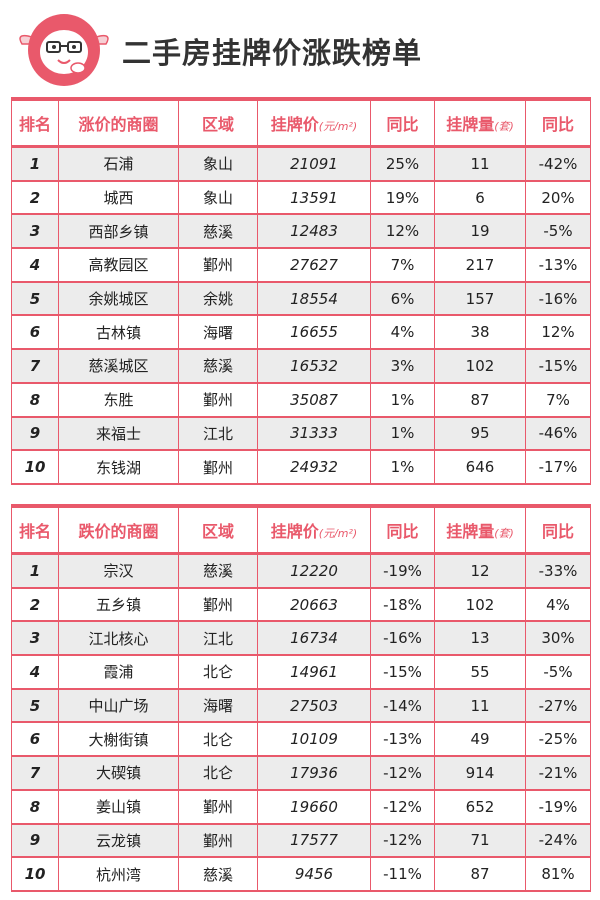 The height and width of the screenshot is (900, 600). Describe the element at coordinates (314, 571) in the screenshot. I see `cell-price: 12220` at that location.